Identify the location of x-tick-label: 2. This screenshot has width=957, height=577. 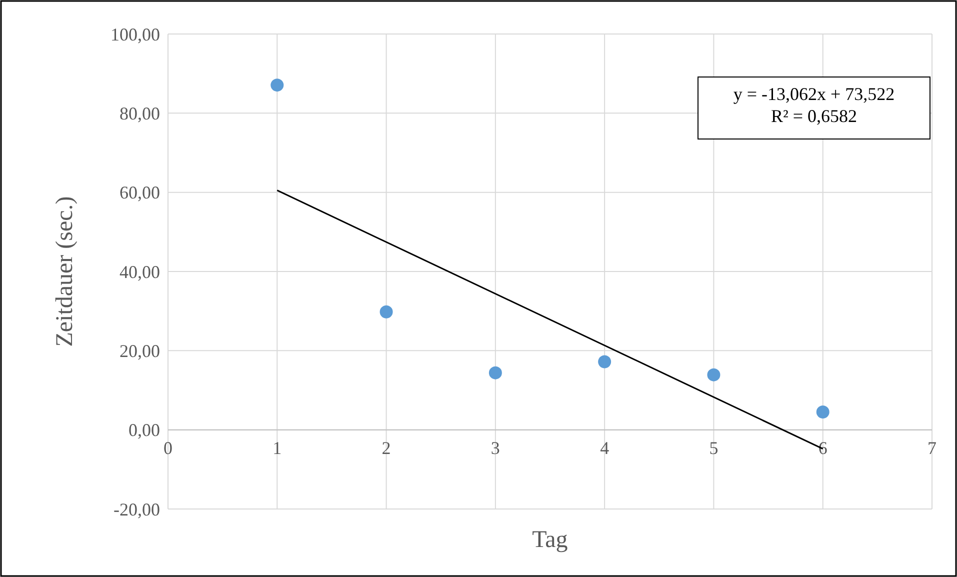
(386, 448).